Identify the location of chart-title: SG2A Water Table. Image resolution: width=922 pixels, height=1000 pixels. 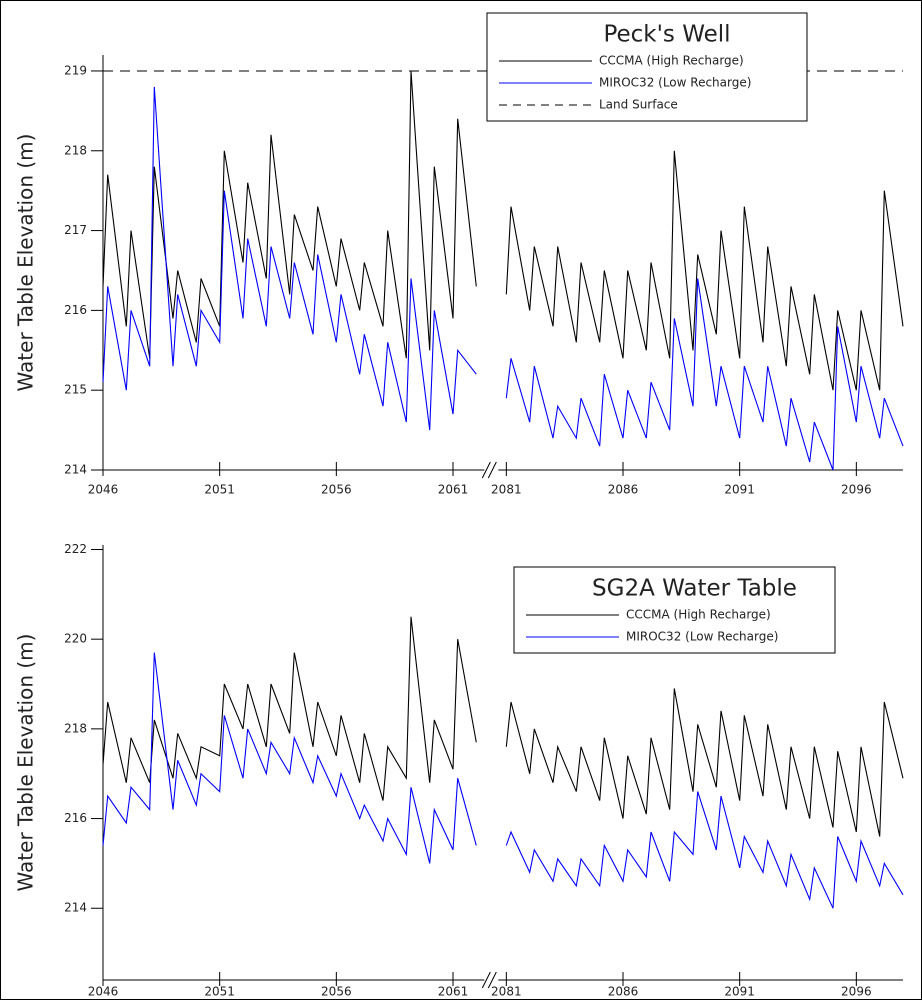
(694, 589).